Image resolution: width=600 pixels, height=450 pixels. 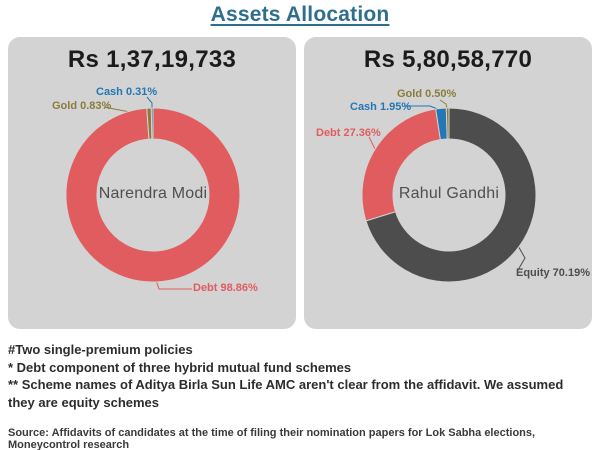 What do you see at coordinates (100, 349) in the screenshot?
I see `footnote-line: #Two single-premium policies` at bounding box center [100, 349].